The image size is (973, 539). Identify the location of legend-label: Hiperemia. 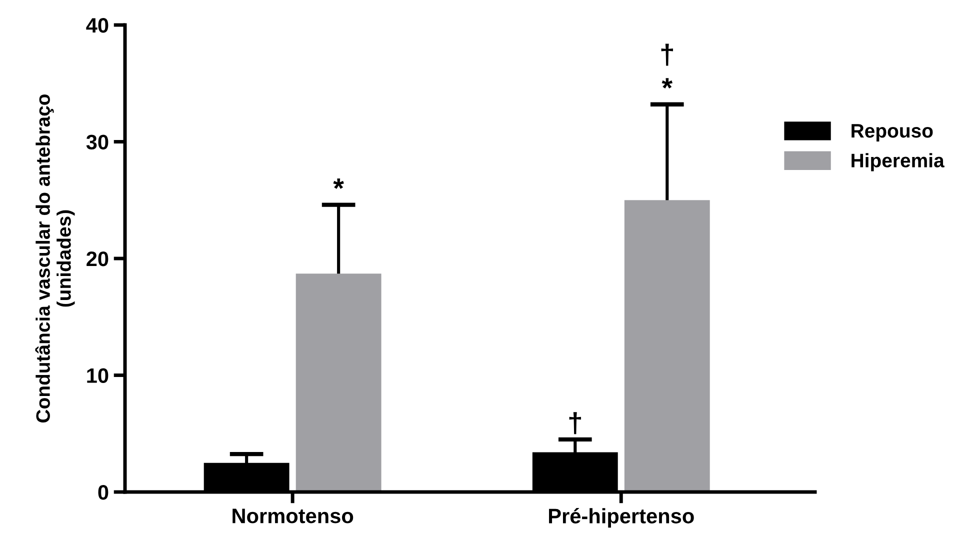
(898, 162).